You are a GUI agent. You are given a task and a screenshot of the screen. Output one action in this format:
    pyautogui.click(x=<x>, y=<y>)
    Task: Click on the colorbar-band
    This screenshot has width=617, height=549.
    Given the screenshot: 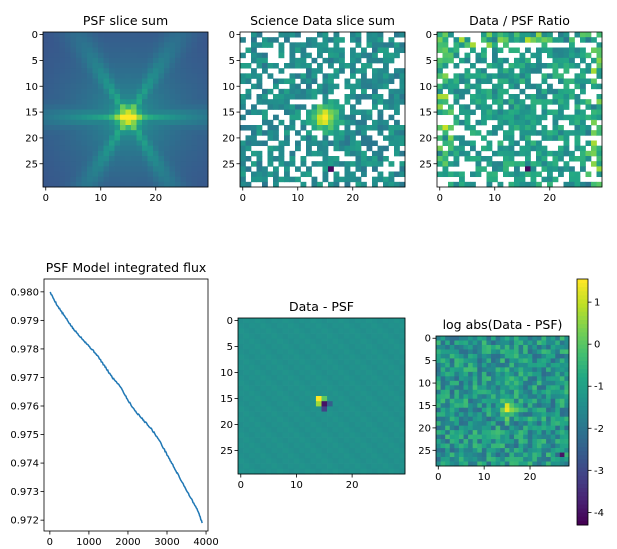 What is the action you would take?
    pyautogui.click(x=582, y=392)
    